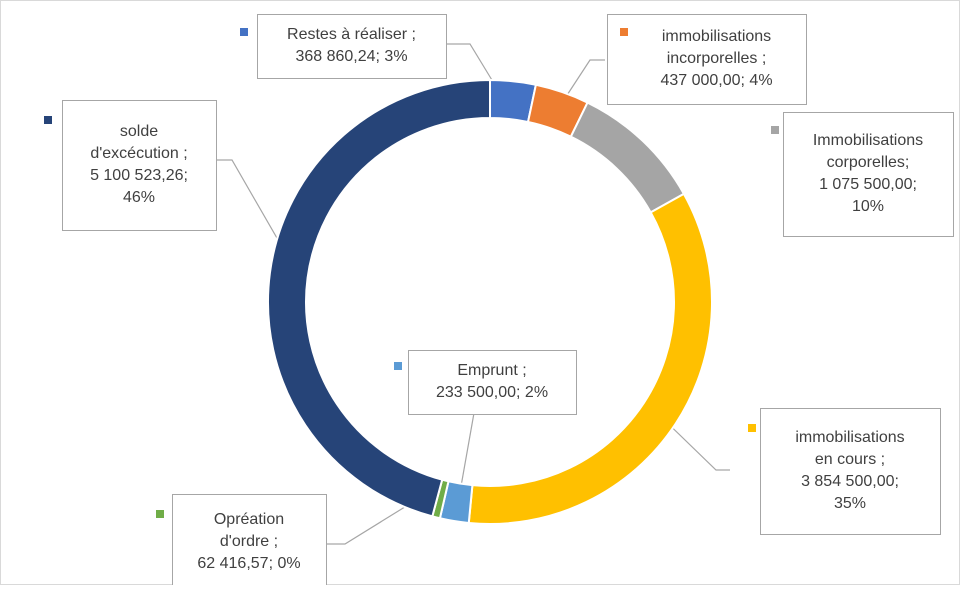  What do you see at coordinates (491, 370) in the screenshot?
I see `data-label: Emprunt ;` at bounding box center [491, 370].